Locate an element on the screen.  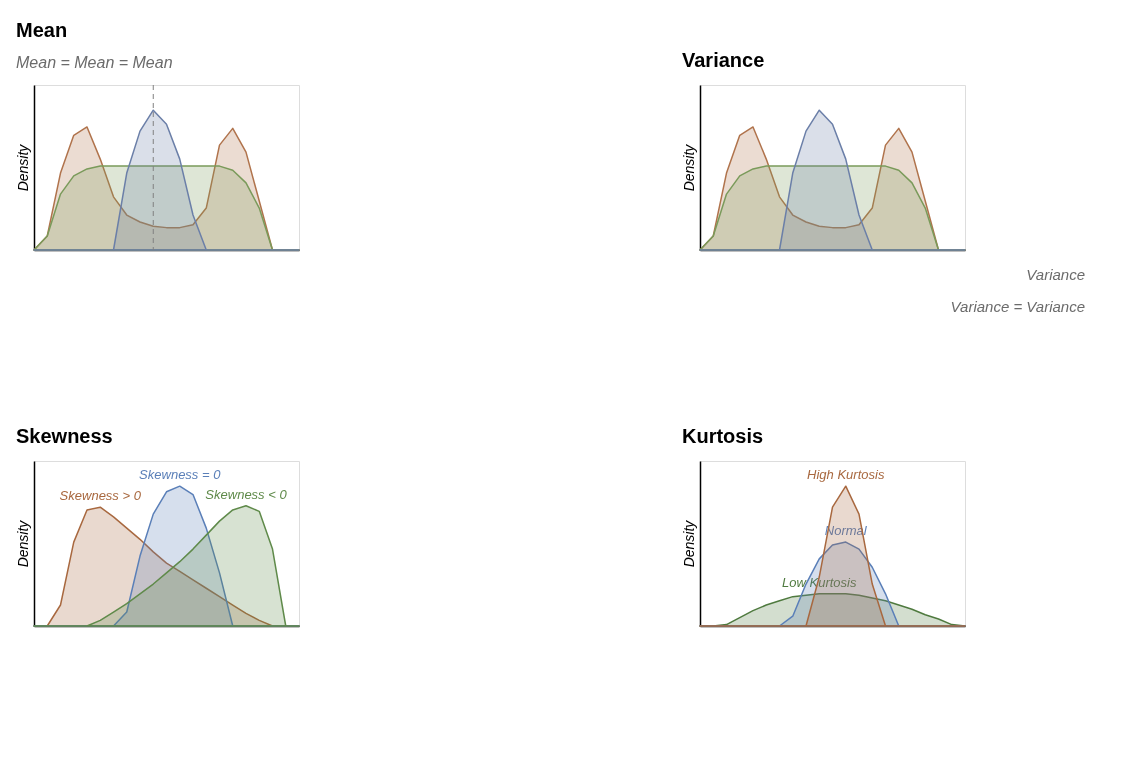
series-label: Skewness < 0 is located at coordinates (246, 494).